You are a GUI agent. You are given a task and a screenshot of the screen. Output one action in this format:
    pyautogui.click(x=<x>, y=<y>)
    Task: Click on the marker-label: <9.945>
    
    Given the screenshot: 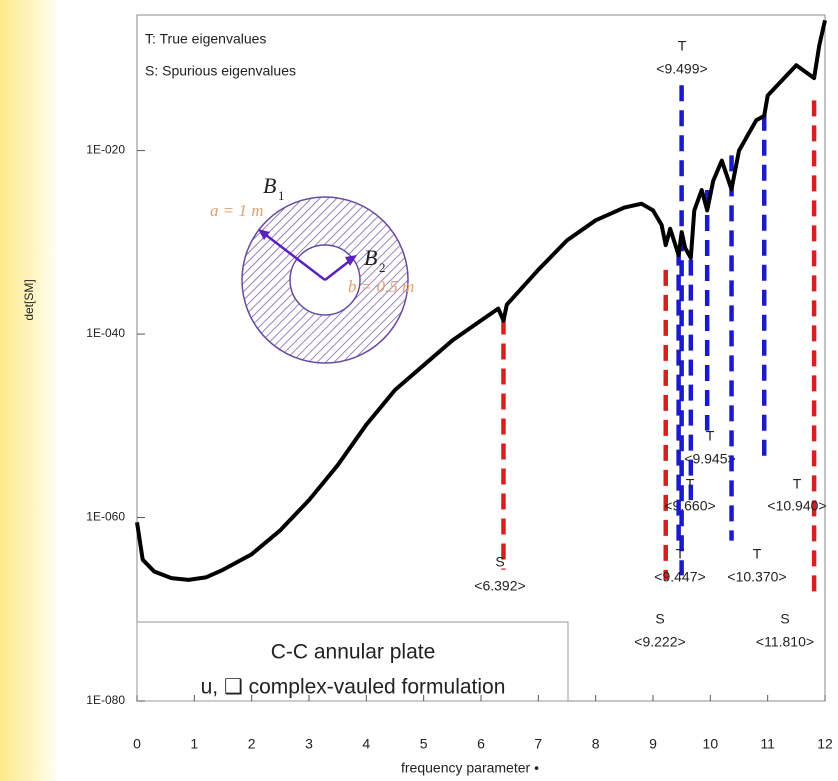 What is the action you would take?
    pyautogui.click(x=709, y=459)
    